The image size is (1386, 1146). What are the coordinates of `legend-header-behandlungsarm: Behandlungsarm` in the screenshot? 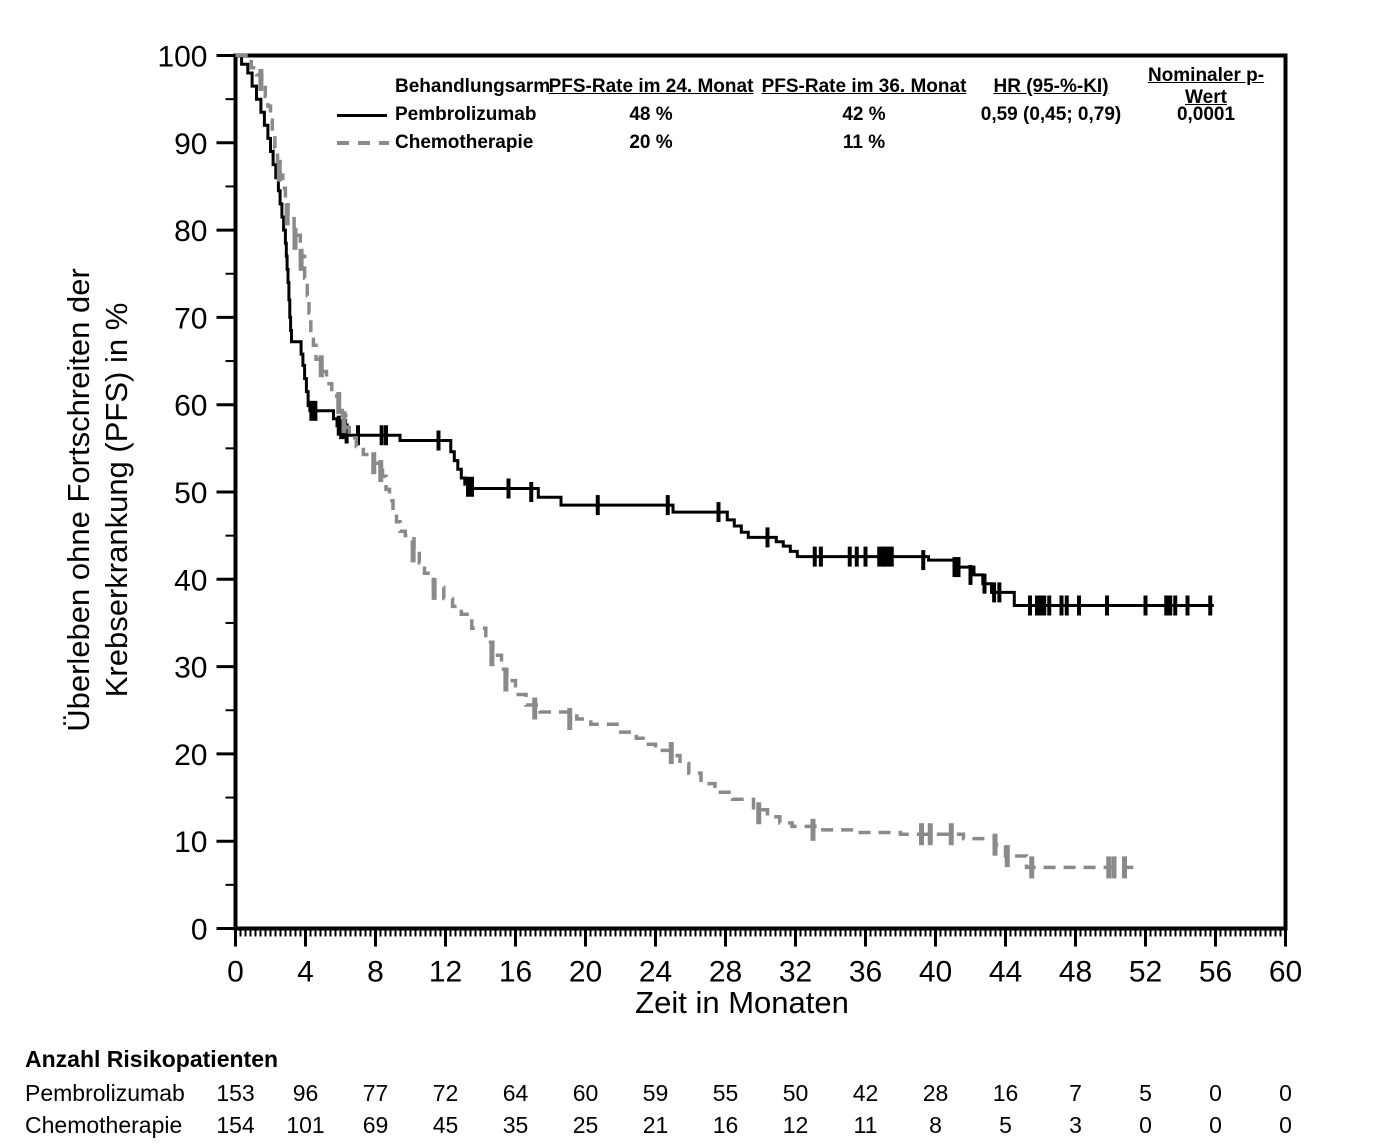 It's located at (473, 86).